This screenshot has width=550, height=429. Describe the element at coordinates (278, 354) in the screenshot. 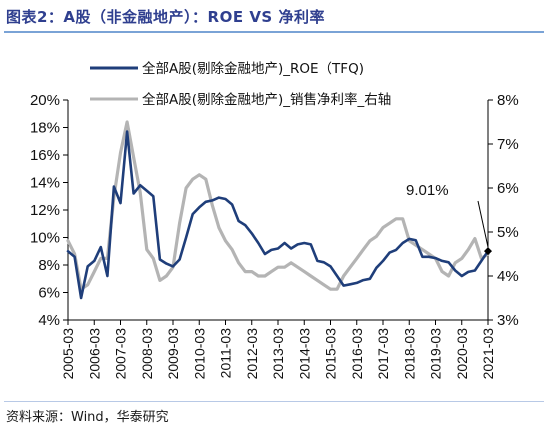

I see `x-tick-label: 2013-03` at that location.